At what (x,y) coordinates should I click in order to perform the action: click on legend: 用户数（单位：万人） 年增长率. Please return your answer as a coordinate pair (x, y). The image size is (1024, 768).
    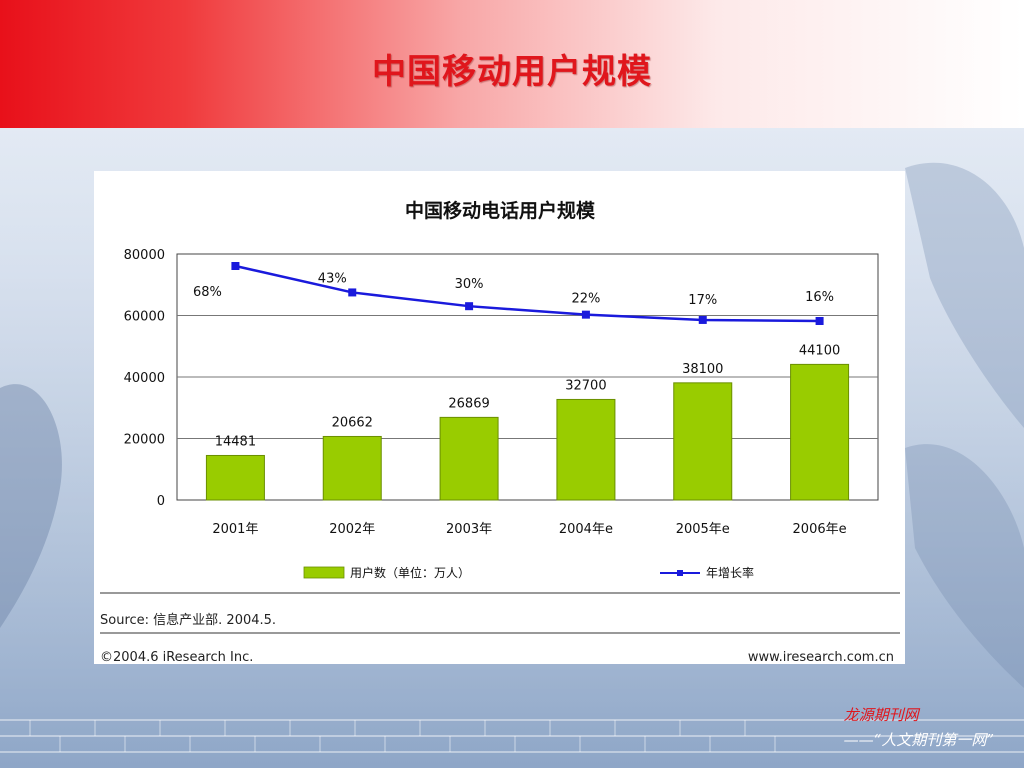
    Looking at the image, I should click on (528, 572).